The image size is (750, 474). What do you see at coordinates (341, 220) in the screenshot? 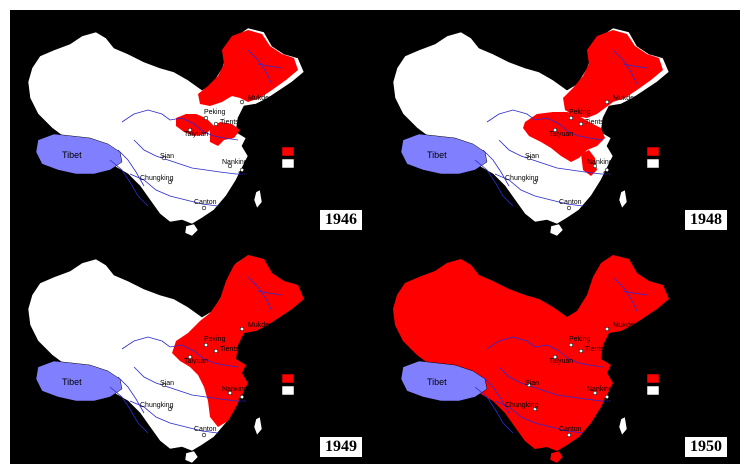
I see `year-label: 1946` at bounding box center [341, 220].